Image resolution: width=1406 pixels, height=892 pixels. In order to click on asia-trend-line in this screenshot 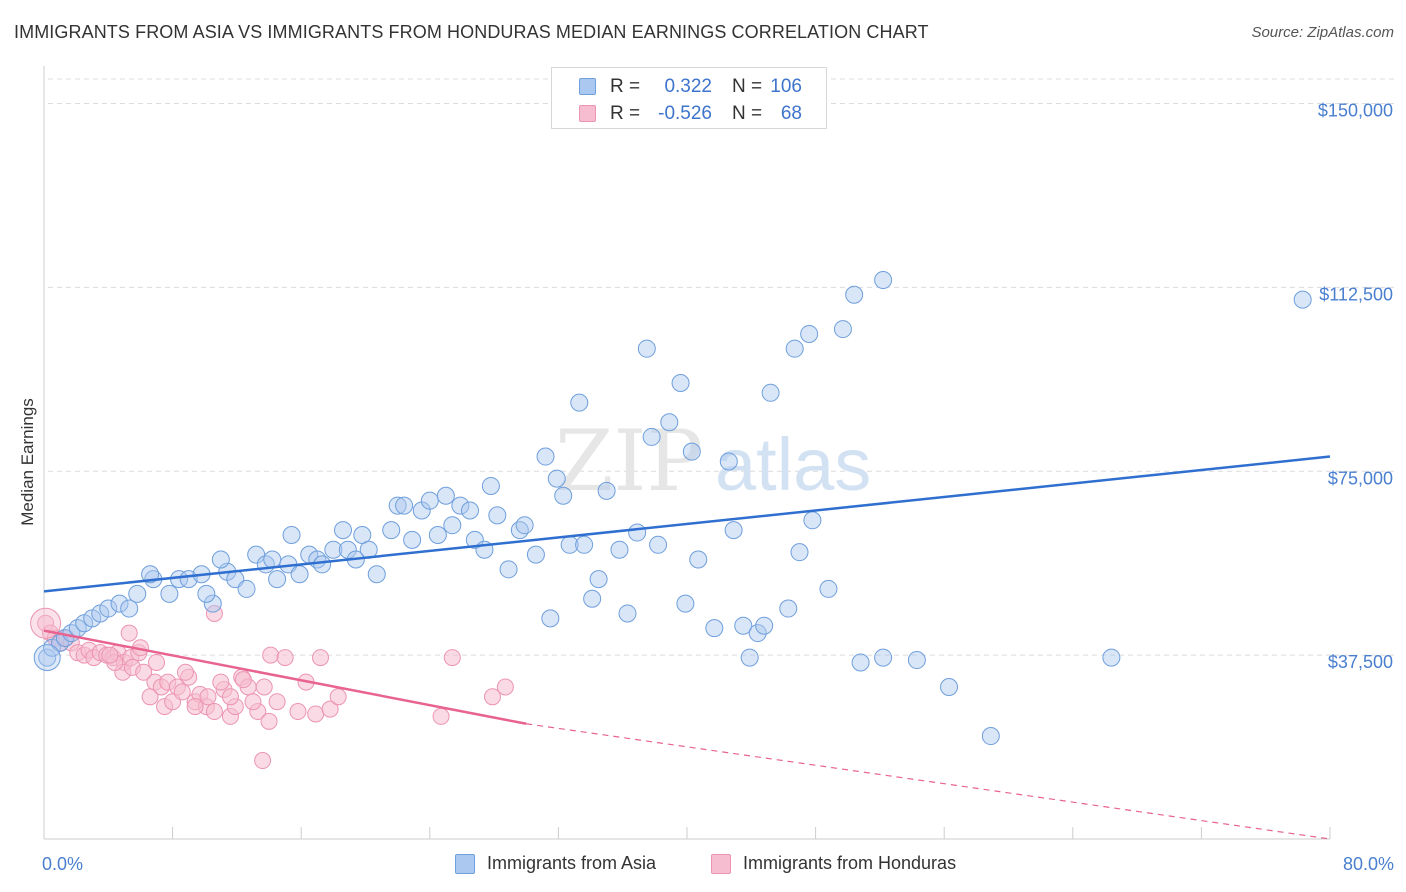, I will do `click(687, 524)`.